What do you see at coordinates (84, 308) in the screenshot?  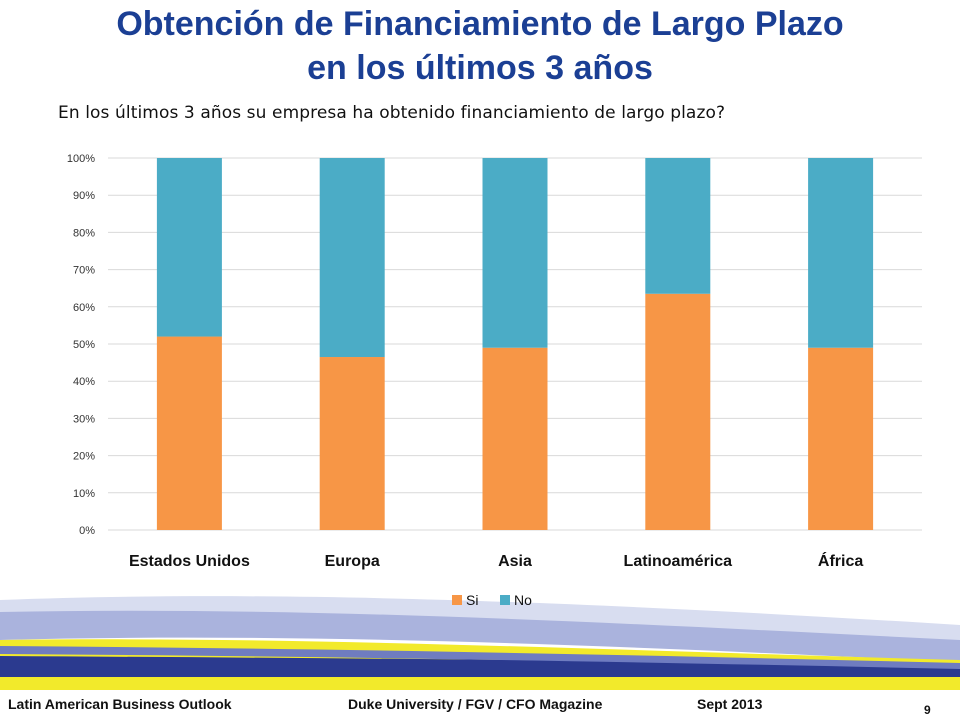 I see `y-tick-label: 60%` at bounding box center [84, 308].